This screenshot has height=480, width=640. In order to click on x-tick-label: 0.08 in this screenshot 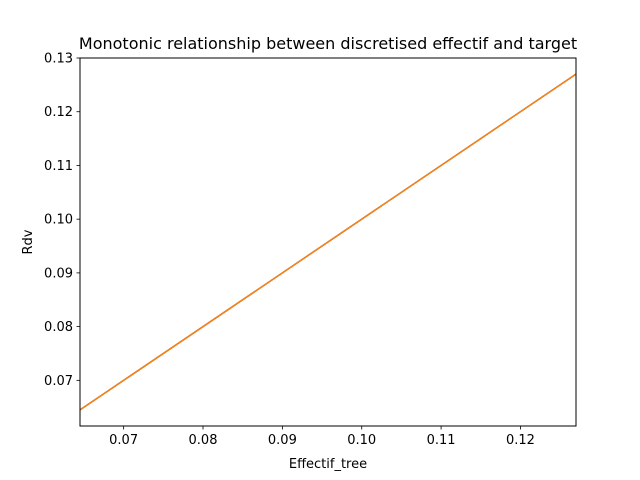, I will do `click(203, 440)`.